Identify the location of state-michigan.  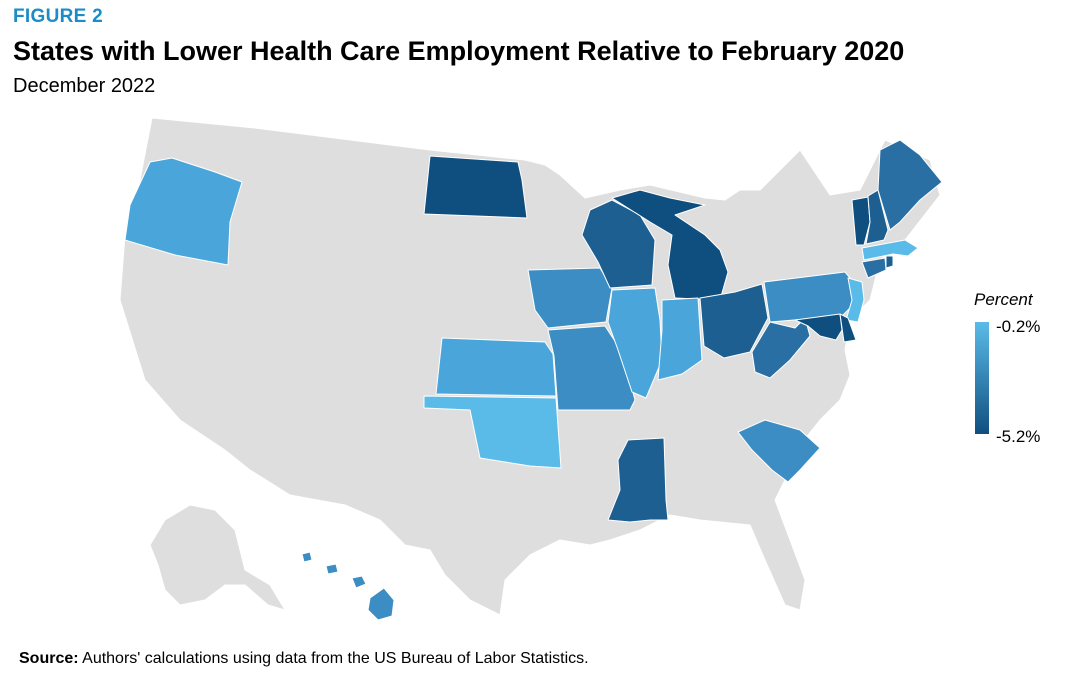
(670, 245).